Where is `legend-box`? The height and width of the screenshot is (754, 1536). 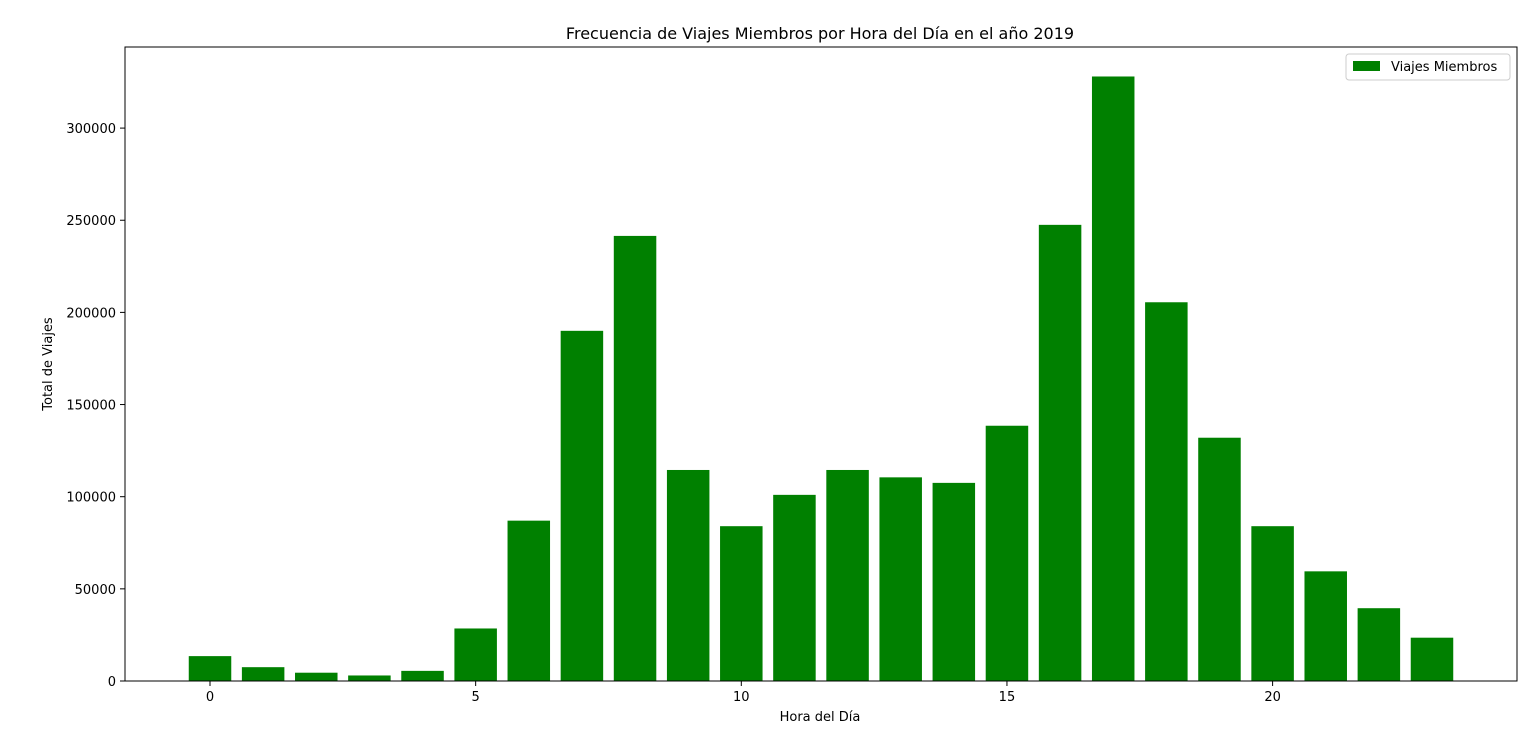
legend-box is located at coordinates (1428, 67).